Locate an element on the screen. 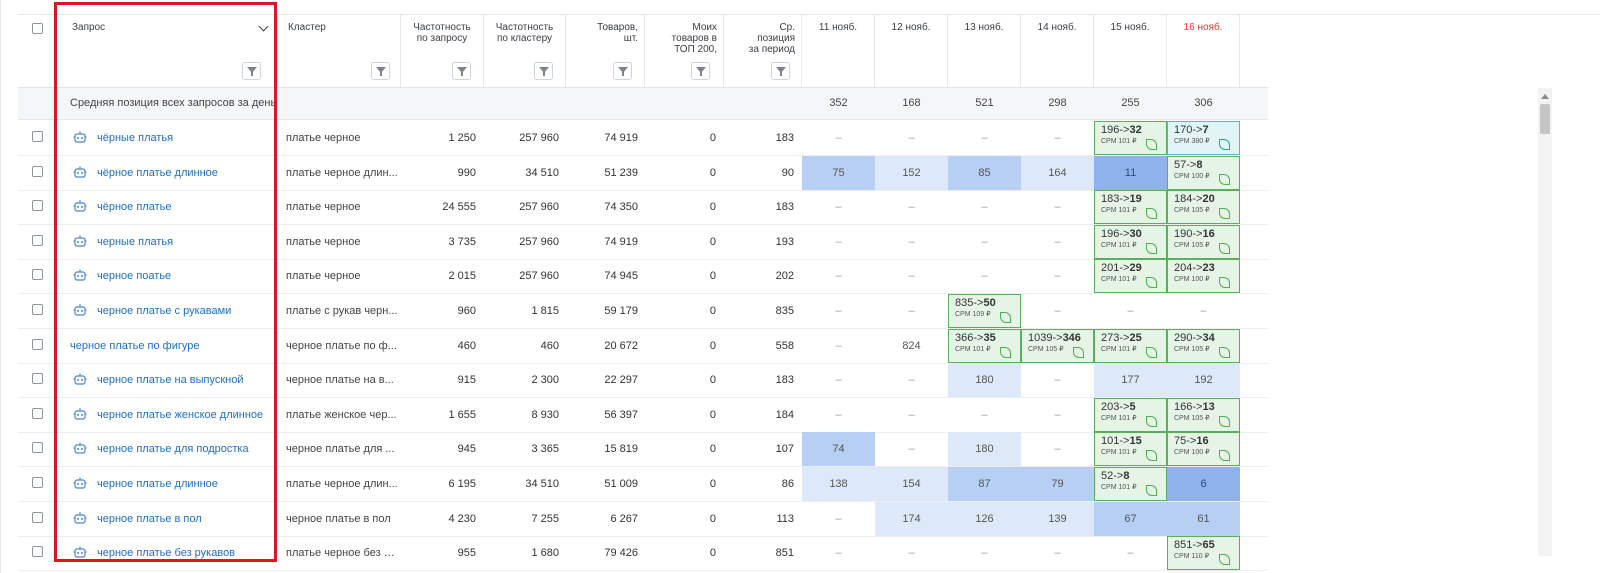 The height and width of the screenshot is (573, 1600). ad-campaign-cell: 204->23 CPM 100 ₽ is located at coordinates (1203, 276).